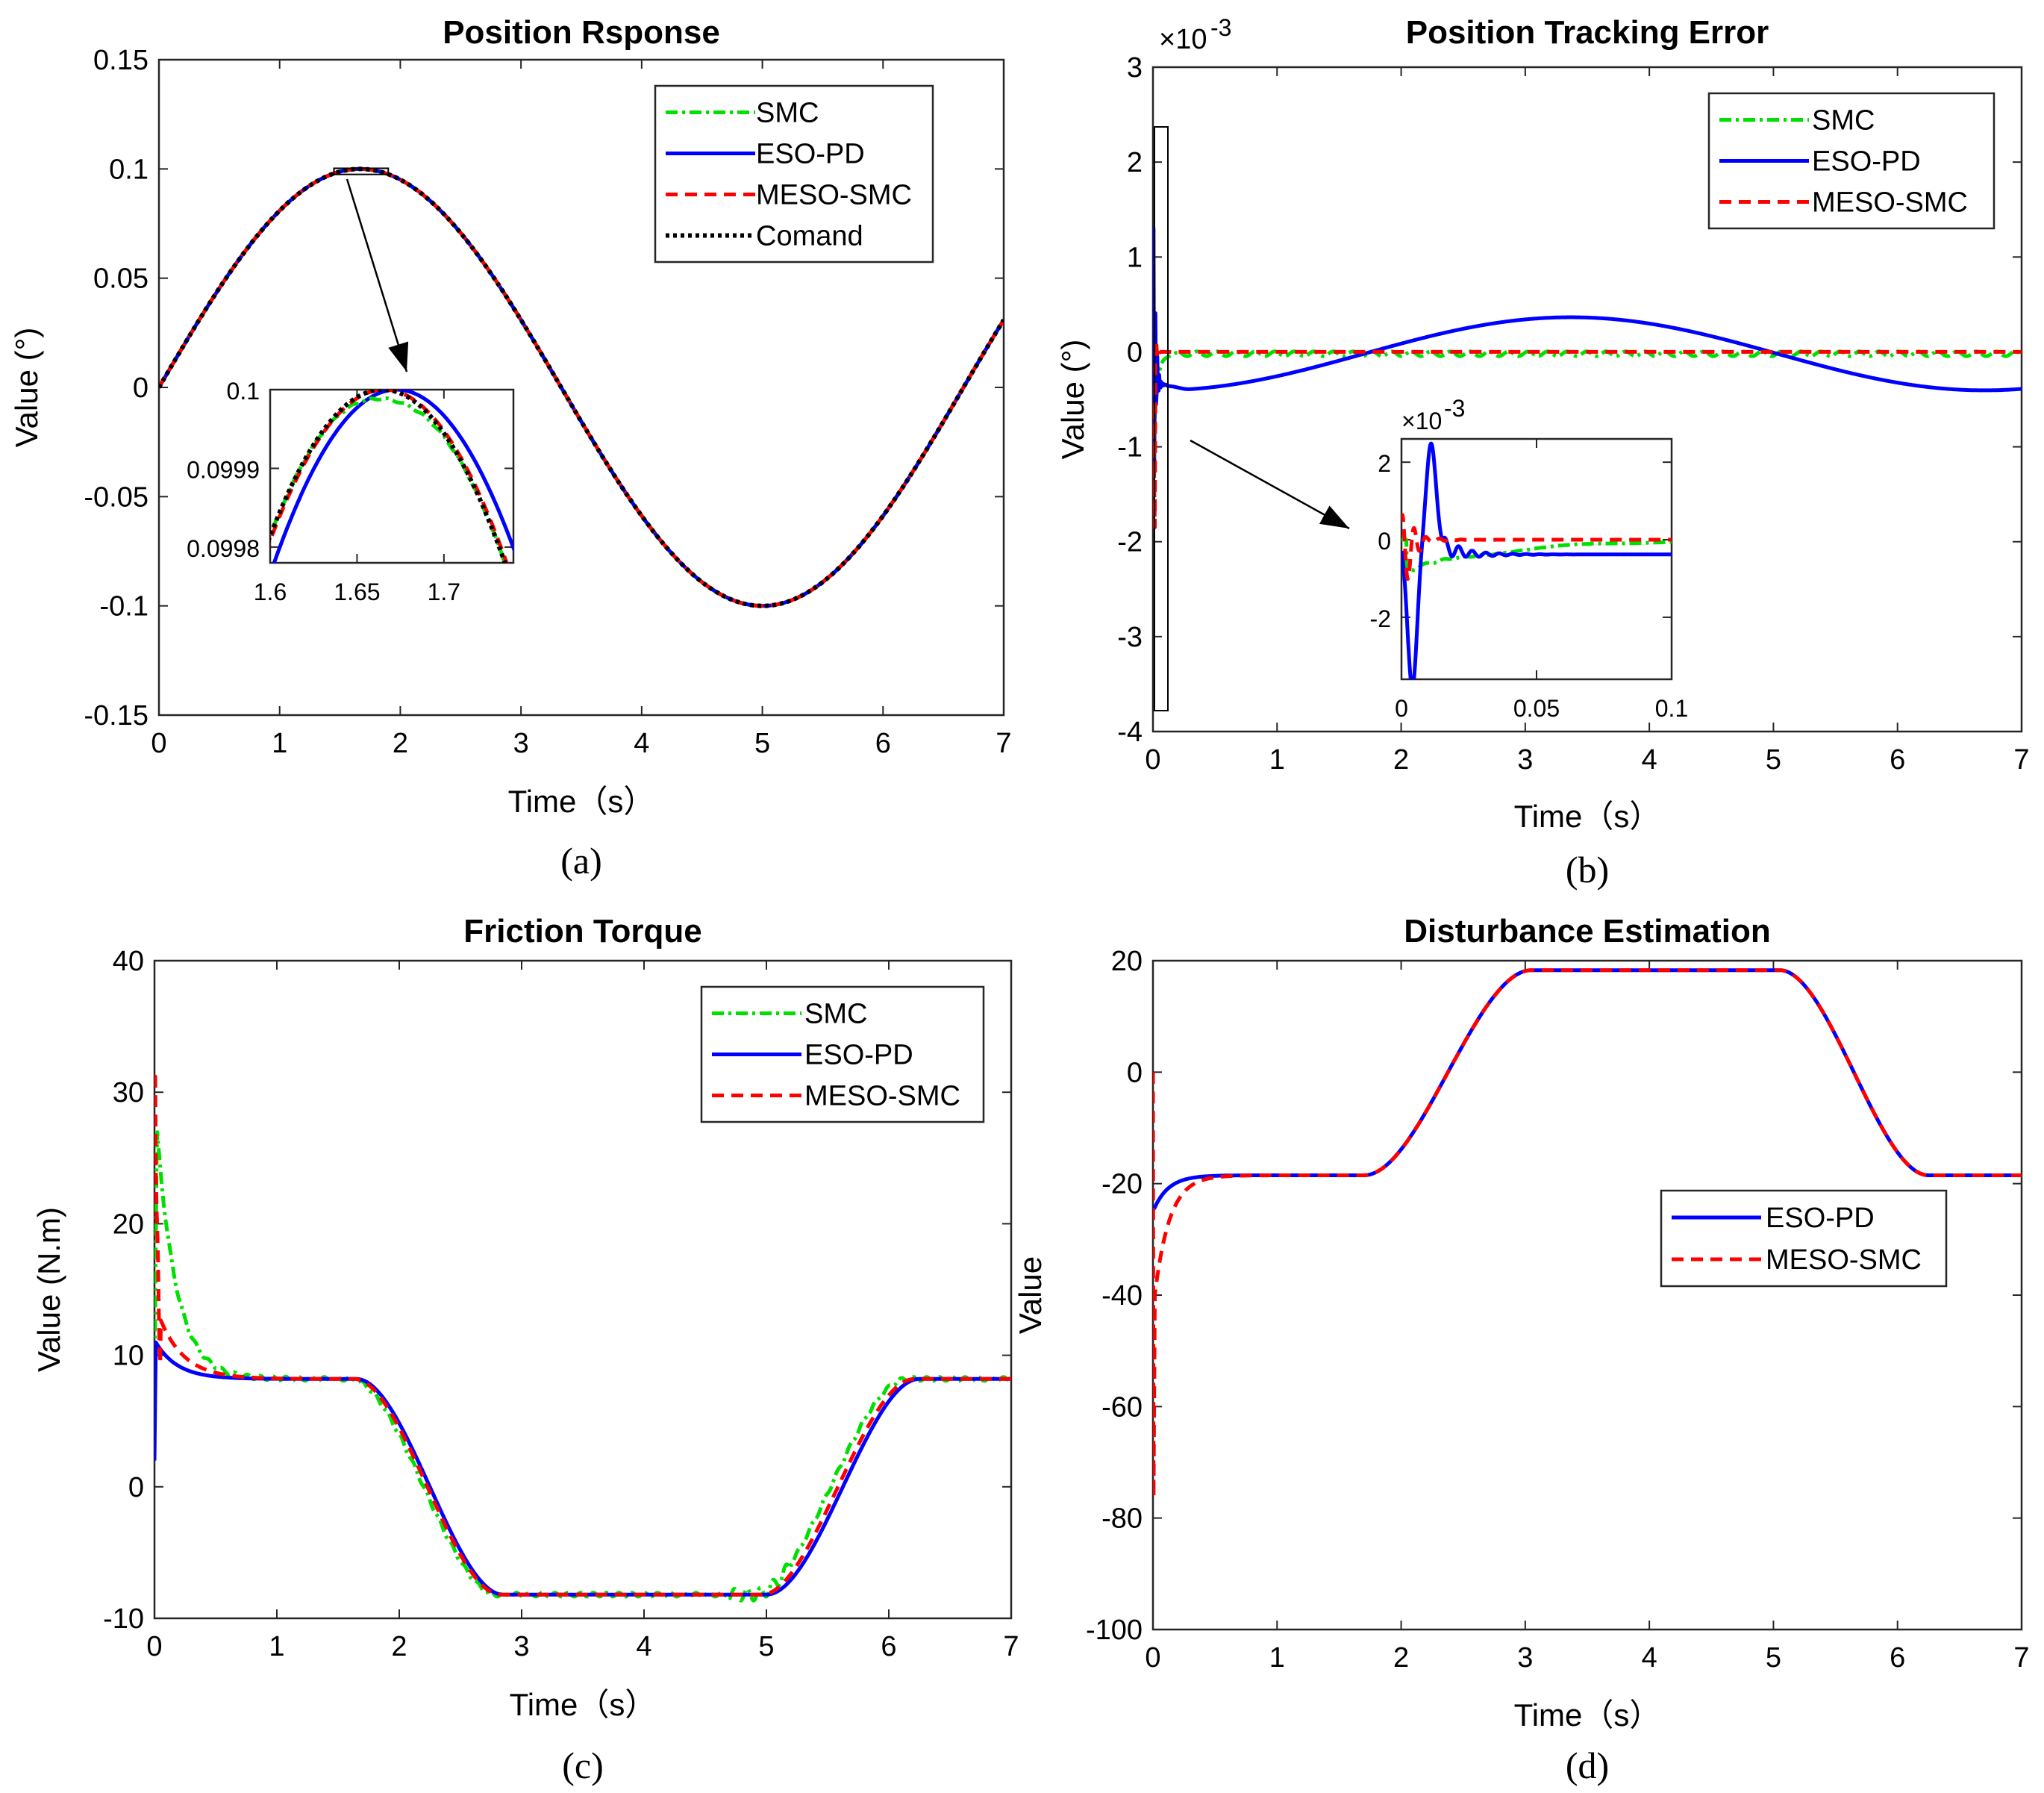 The image size is (2044, 1793). What do you see at coordinates (392, 476) in the screenshot?
I see `plot-area` at bounding box center [392, 476].